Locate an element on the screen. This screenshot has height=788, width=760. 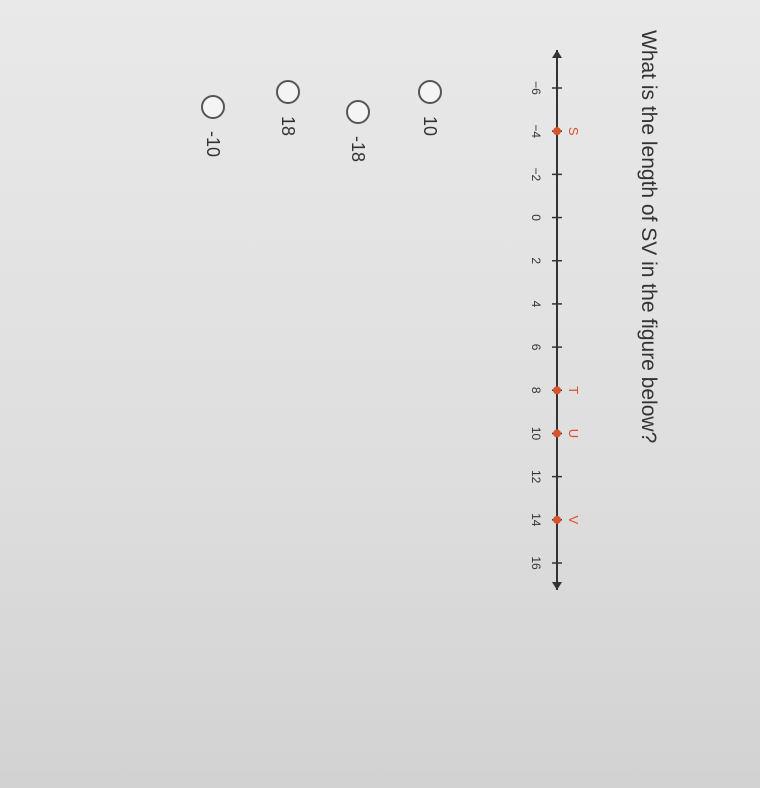
number-line: −6 −4 −2 0 2 4 6 8 10 12 14 16 S T U V is located at coordinates (555, 320).